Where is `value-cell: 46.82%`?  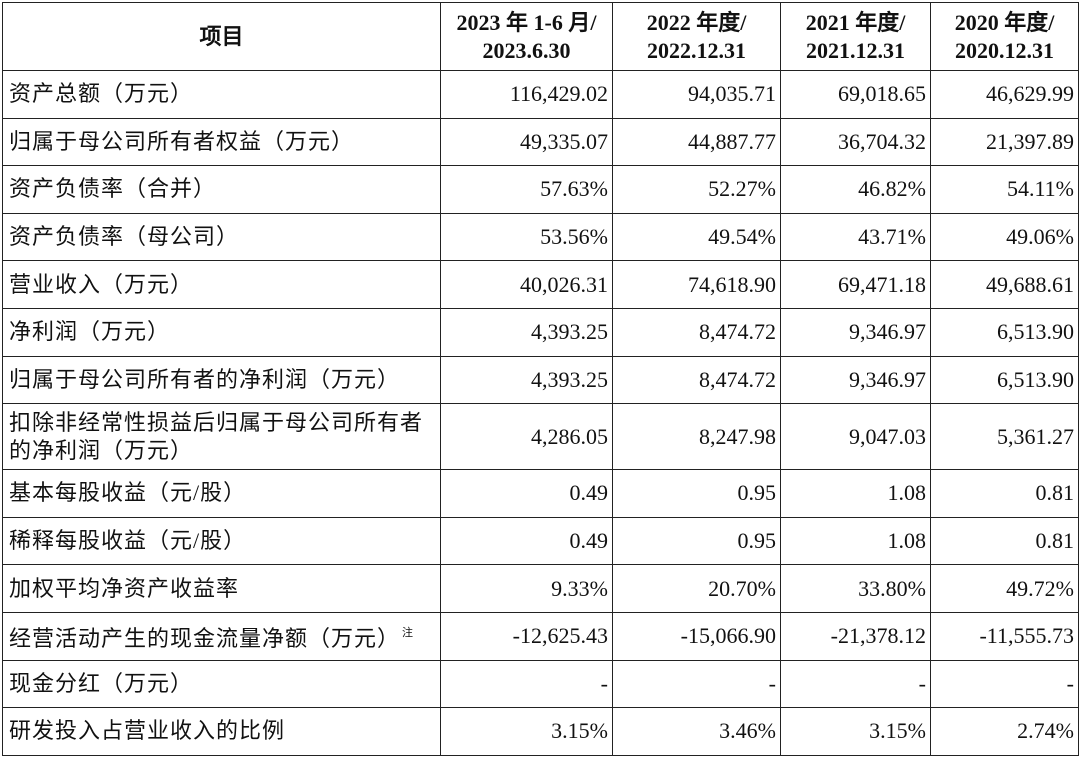
value-cell: 46.82% is located at coordinates (855, 189).